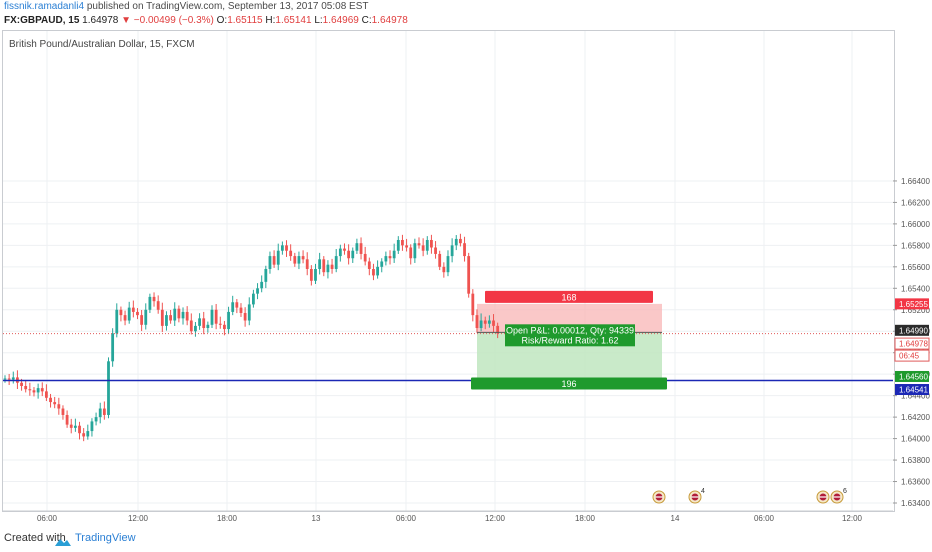  Describe the element at coordinates (406, 518) in the screenshot. I see `x-tick-label: 06:00` at that location.